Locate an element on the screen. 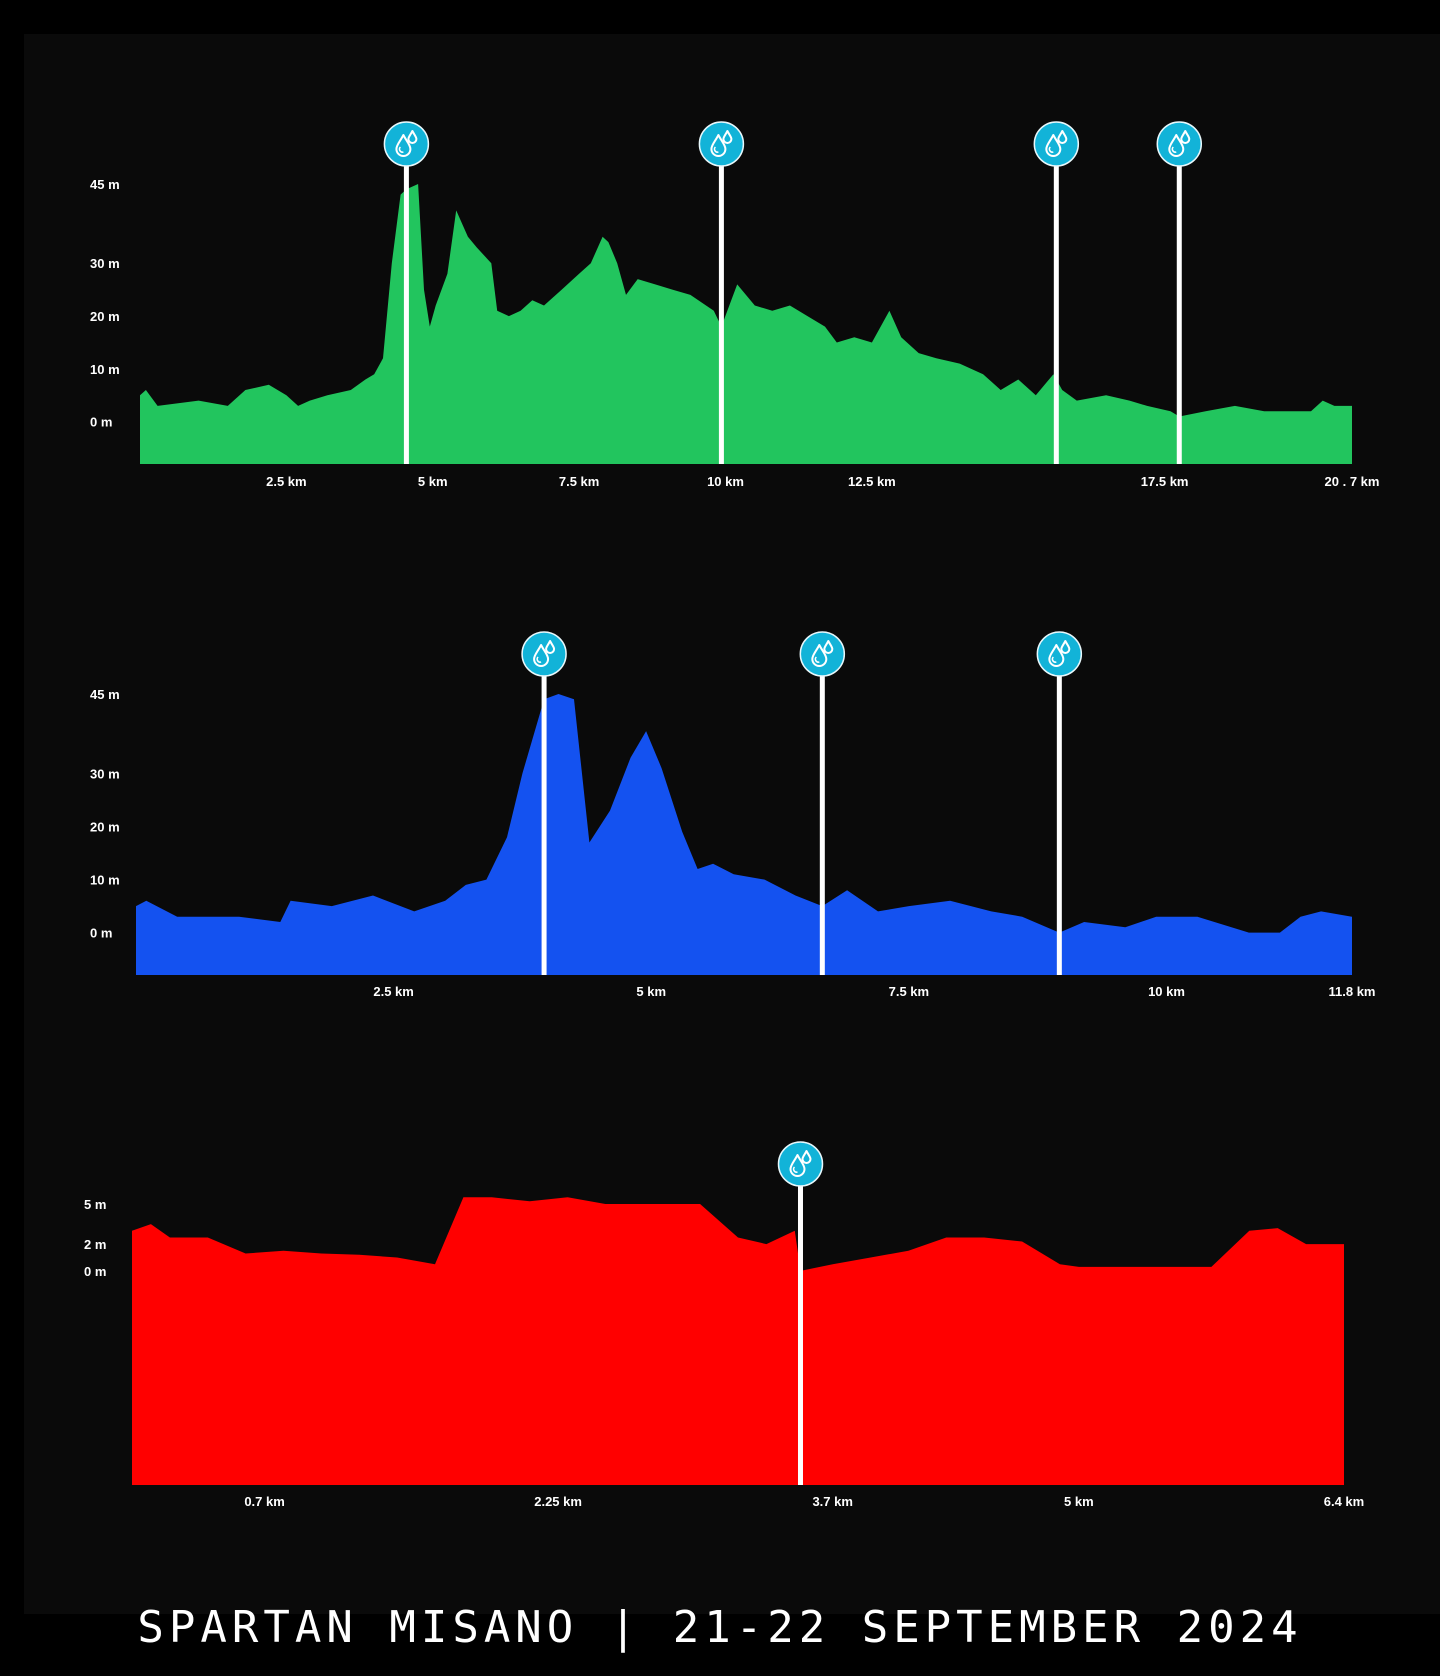 This screenshot has height=1676, width=1440. x-tick-label: 3.7 km is located at coordinates (832, 1501).